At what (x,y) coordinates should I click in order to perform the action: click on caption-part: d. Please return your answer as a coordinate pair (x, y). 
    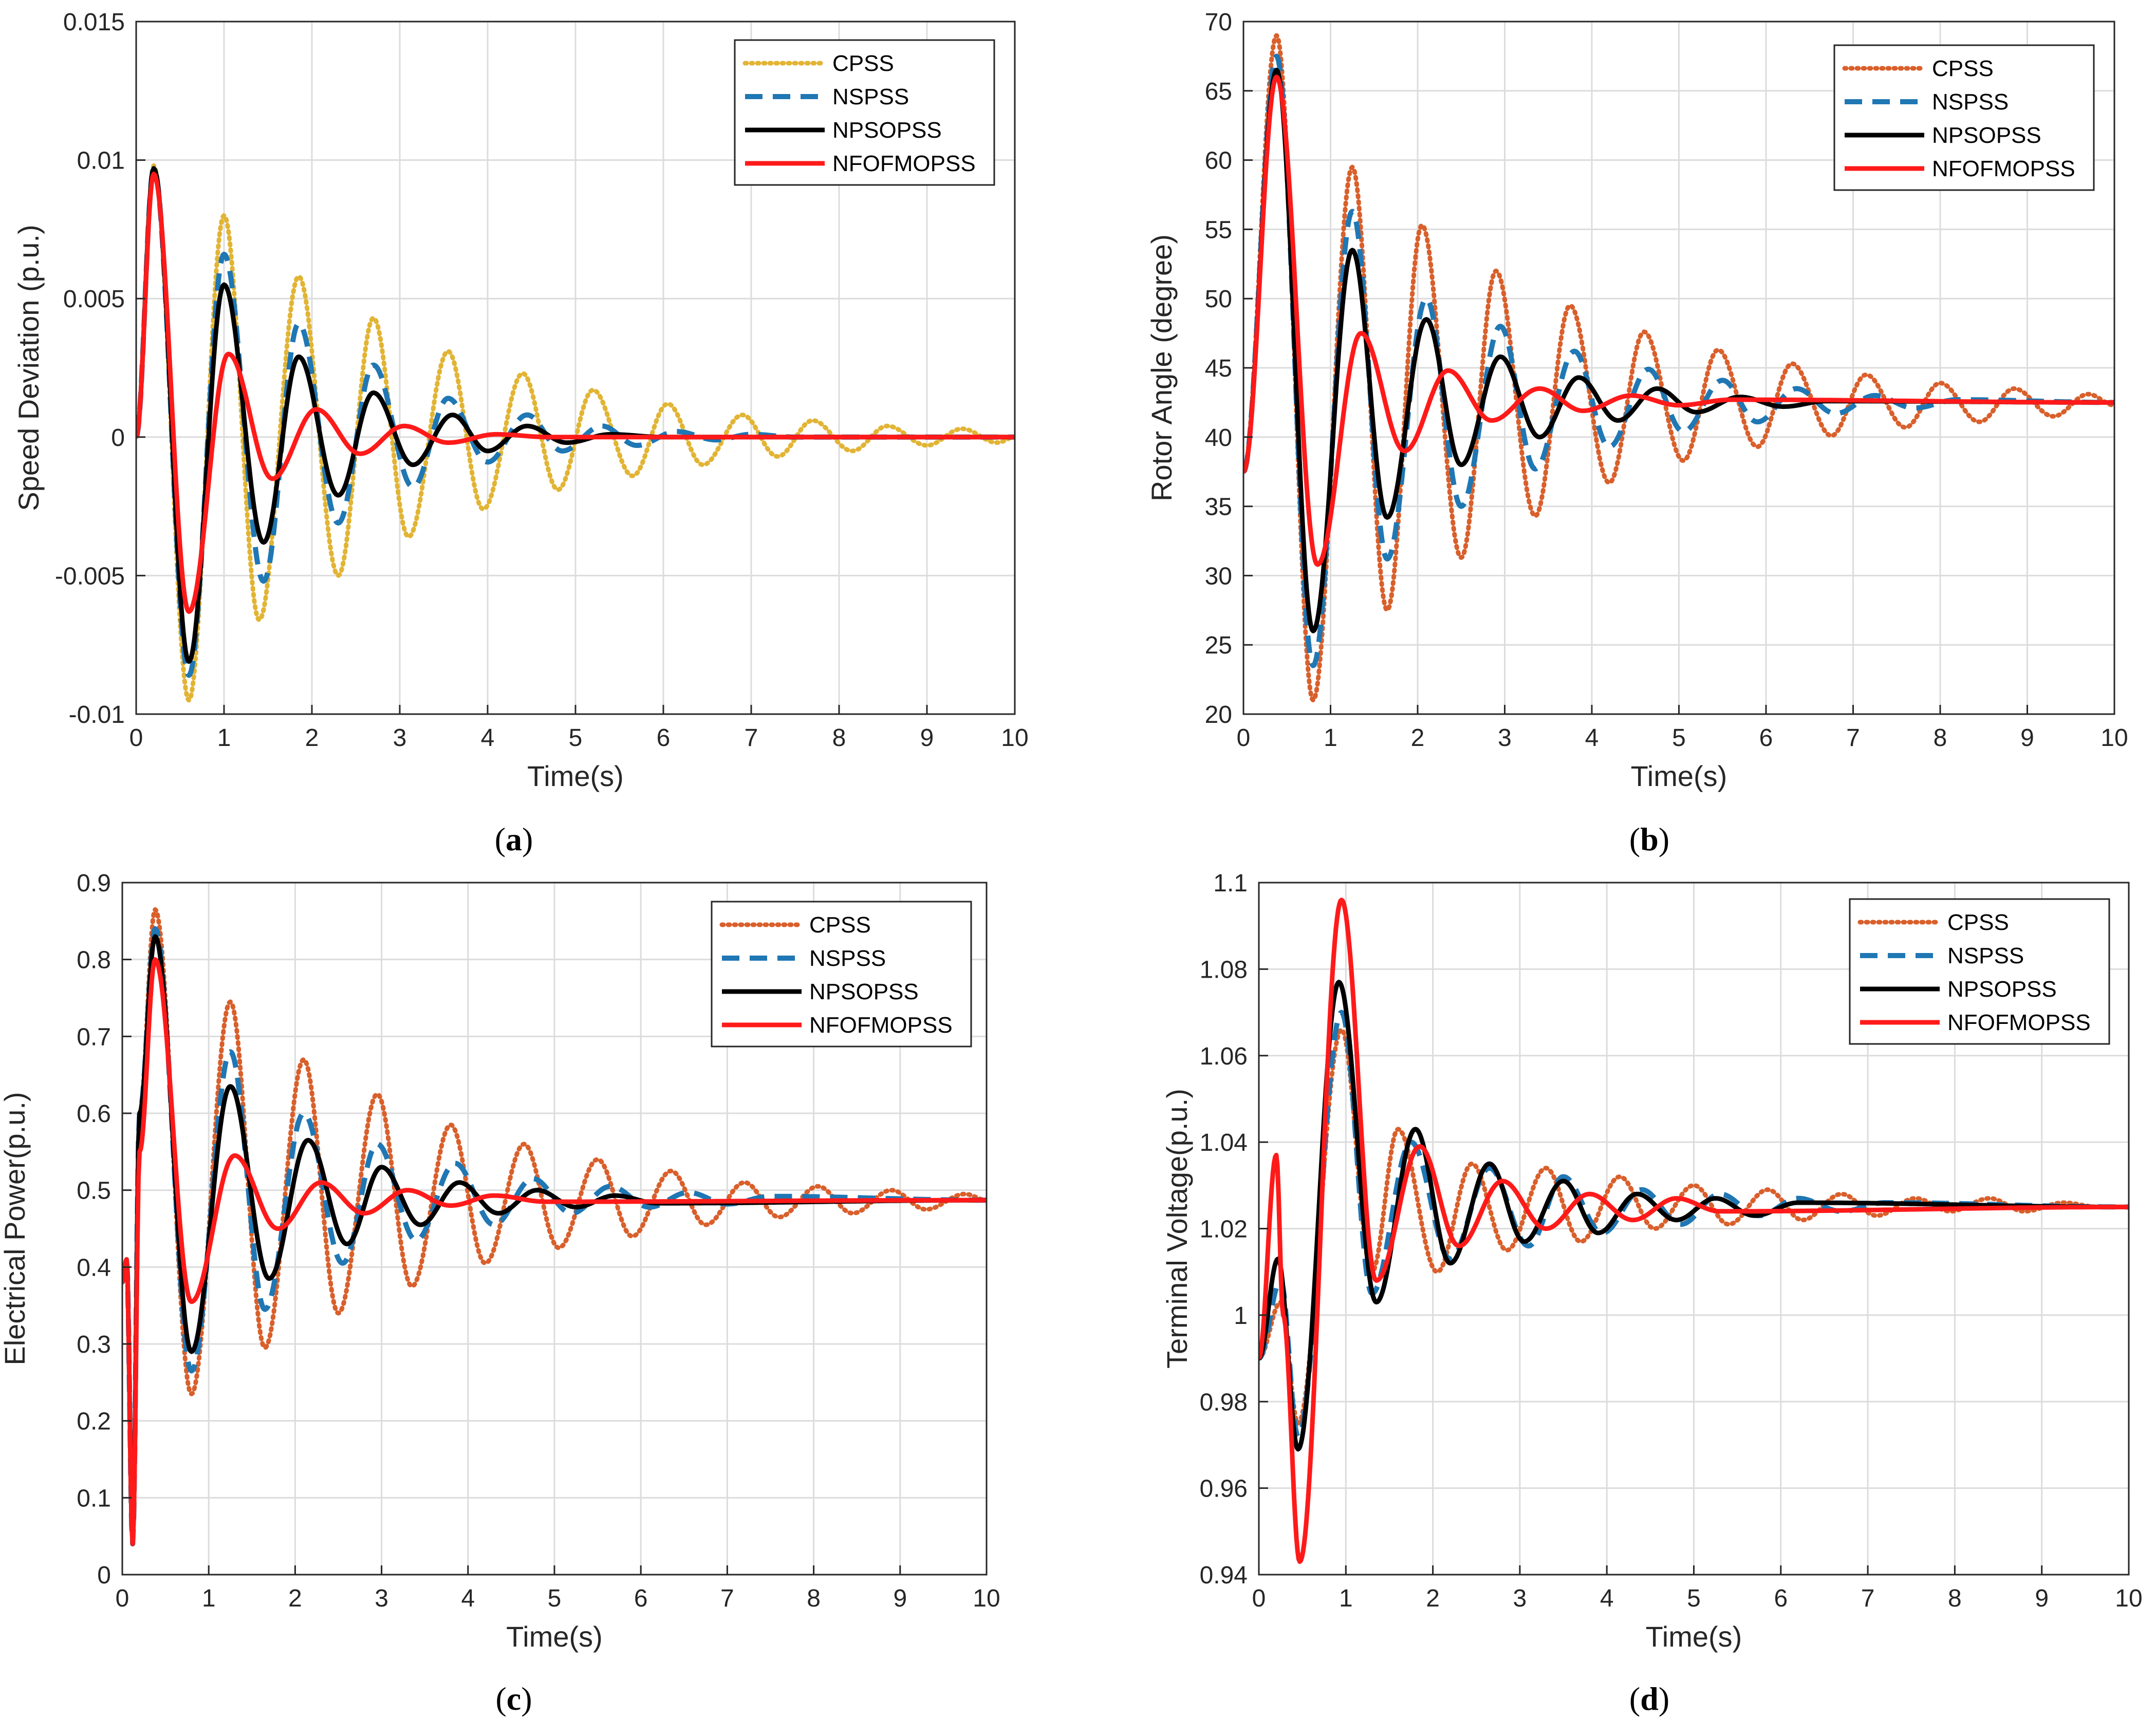
    Looking at the image, I should click on (1649, 1698).